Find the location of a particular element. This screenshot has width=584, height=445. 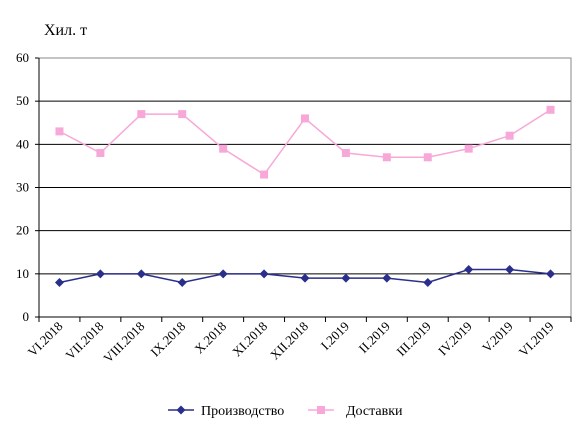

x-tick-label: I.2019 is located at coordinates (335, 336).